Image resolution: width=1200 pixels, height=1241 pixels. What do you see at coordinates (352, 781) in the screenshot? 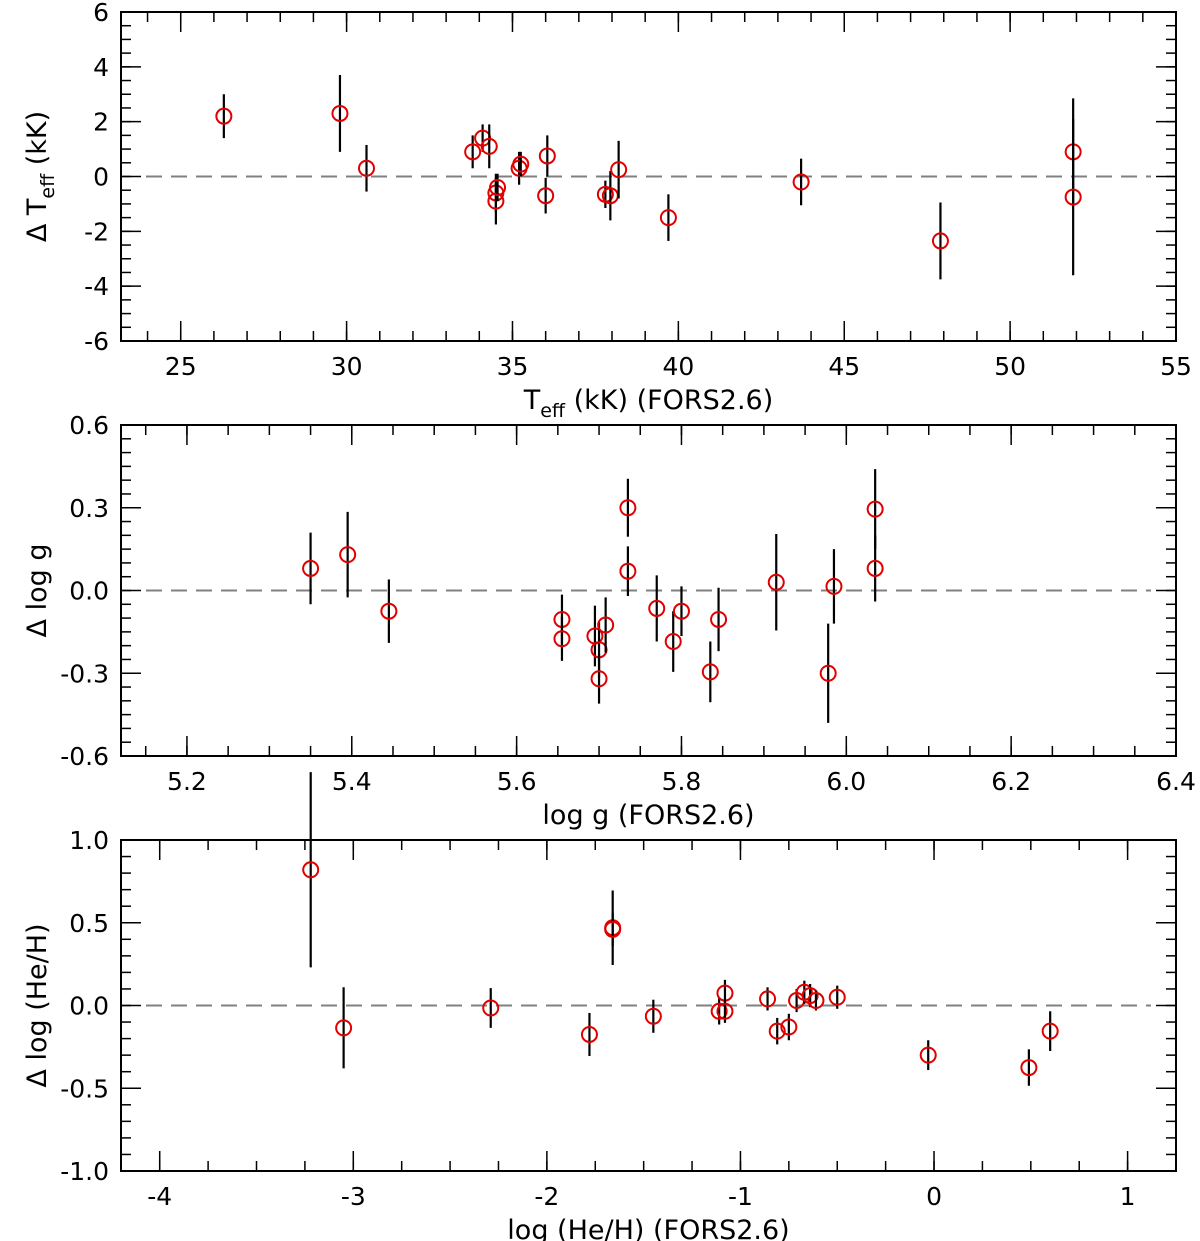
I see `x-tick-label: 5.4` at bounding box center [352, 781].